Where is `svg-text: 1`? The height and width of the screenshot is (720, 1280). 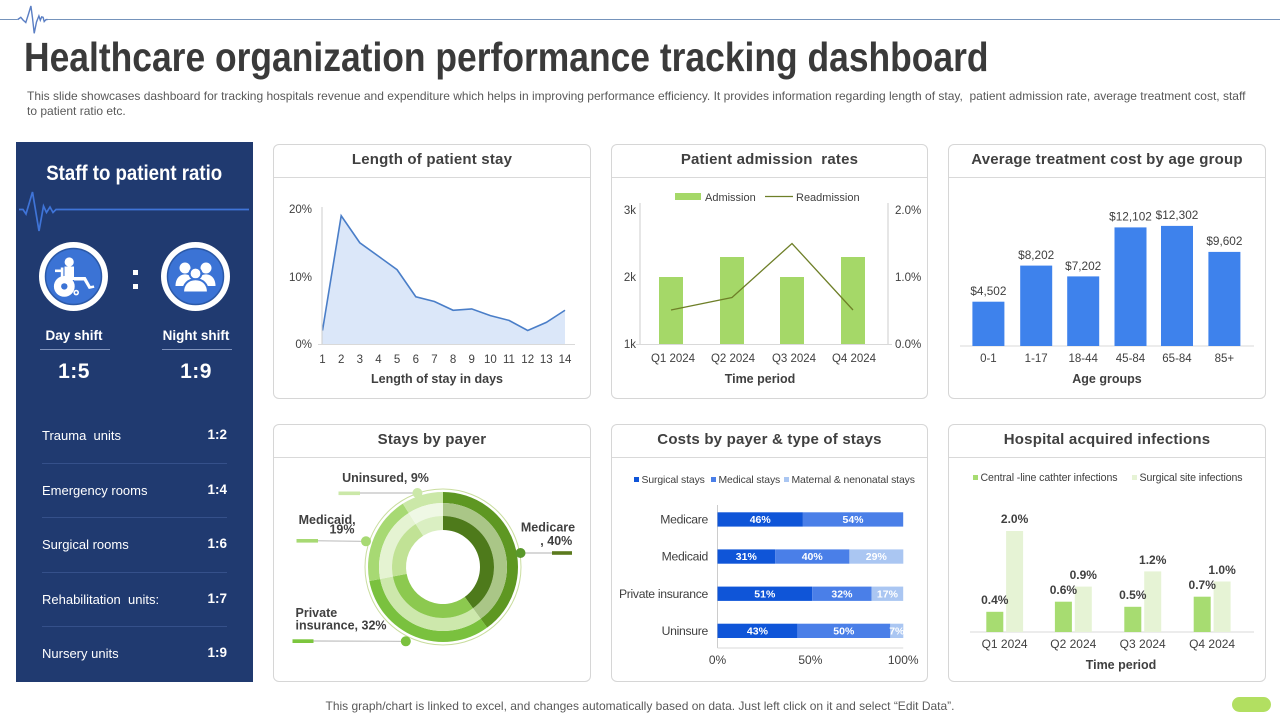 svg-text: 1 is located at coordinates (322, 360).